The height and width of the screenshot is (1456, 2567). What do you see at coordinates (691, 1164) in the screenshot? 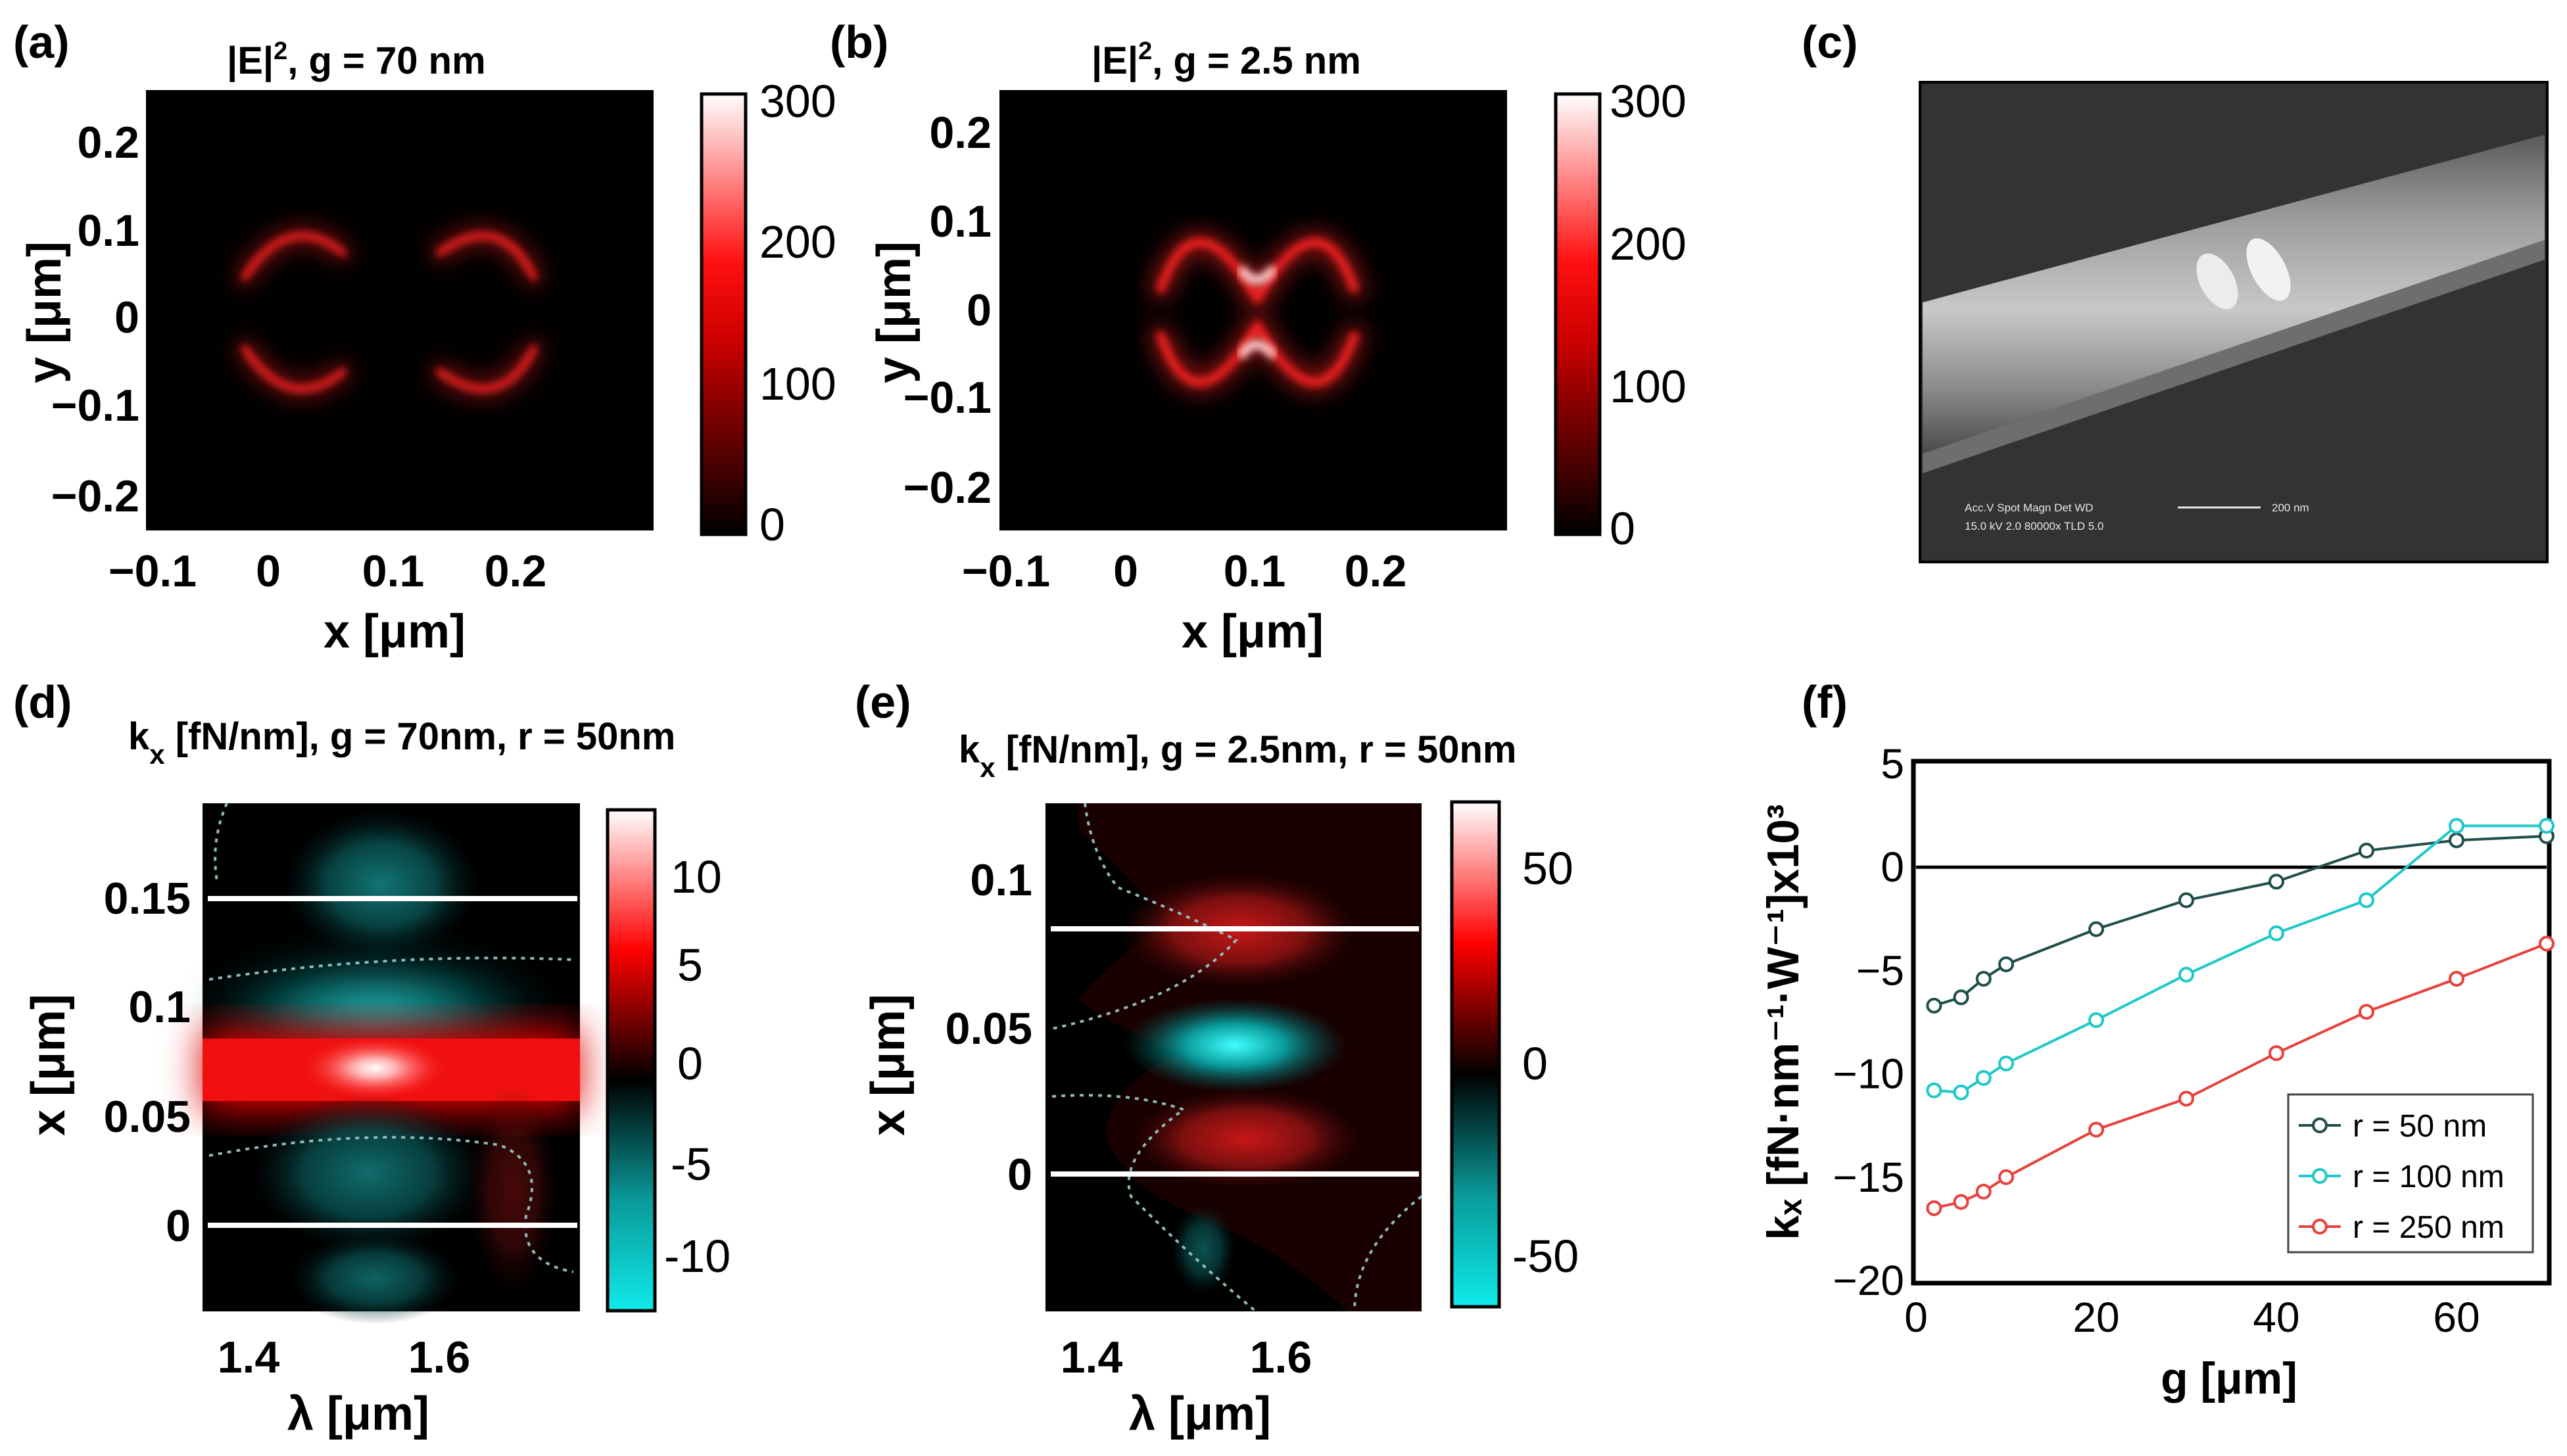
I see `tick-label: -5` at bounding box center [691, 1164].